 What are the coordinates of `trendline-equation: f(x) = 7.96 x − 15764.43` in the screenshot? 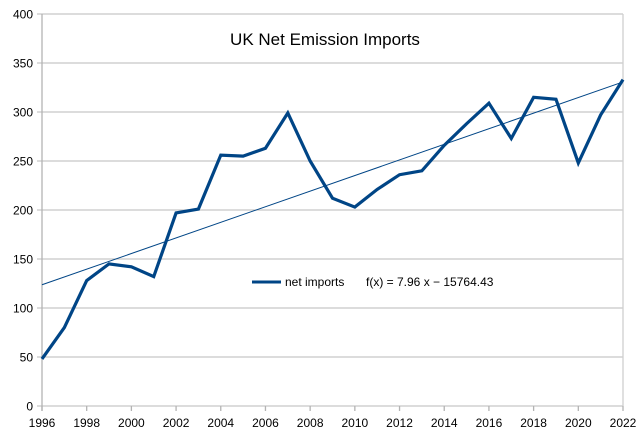 It's located at (430, 282).